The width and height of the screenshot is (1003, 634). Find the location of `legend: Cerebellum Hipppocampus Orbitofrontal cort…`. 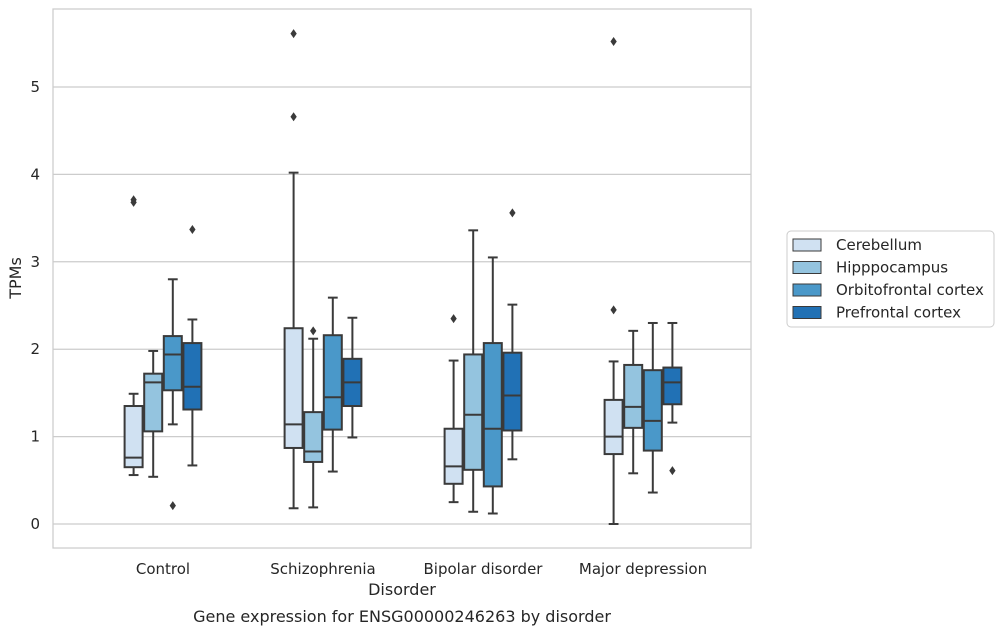

legend: Cerebellum Hipppocampus Orbitofrontal cort… is located at coordinates (890, 279).